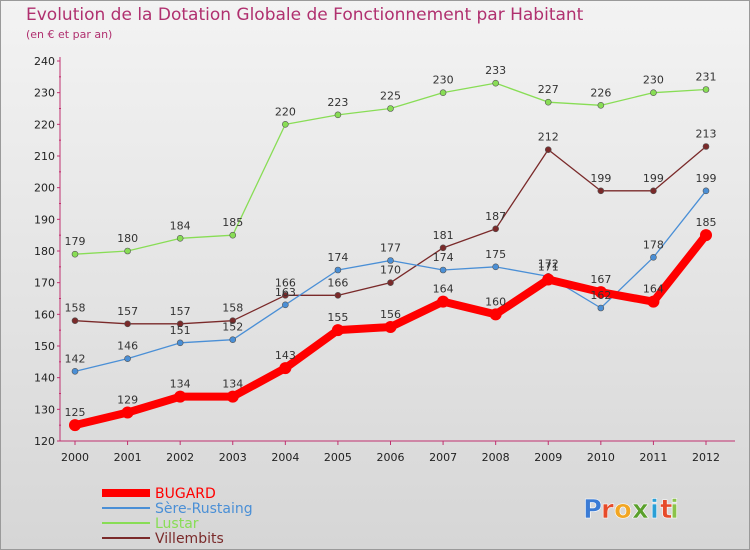  I want to click on x-tick-label: 2012, so click(706, 457).